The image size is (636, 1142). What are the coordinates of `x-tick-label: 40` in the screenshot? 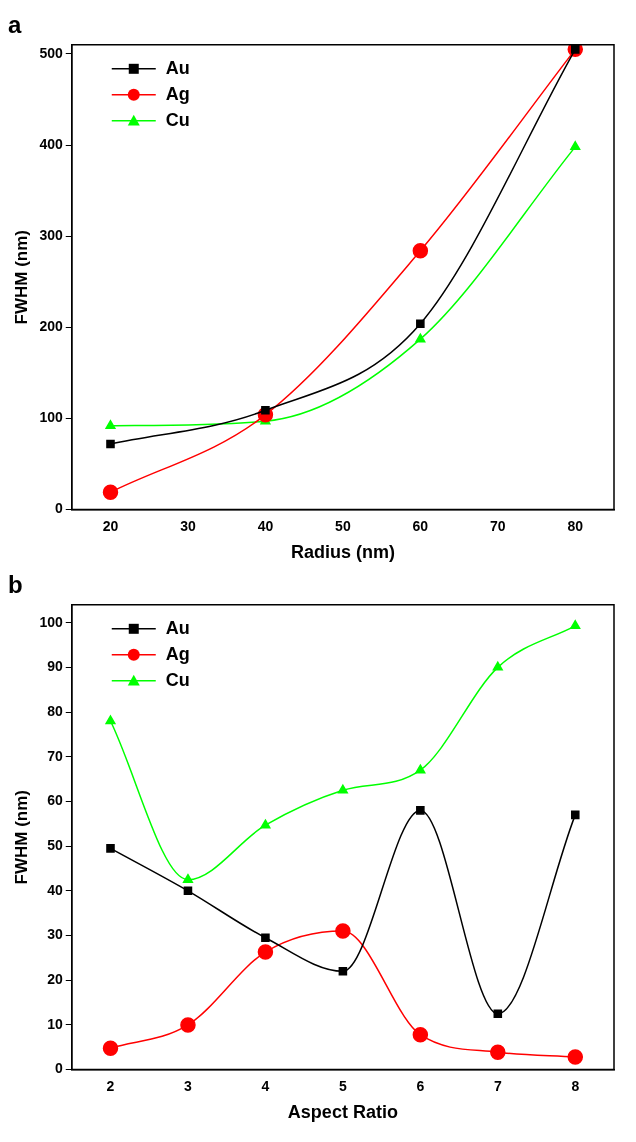 It's located at (265, 525).